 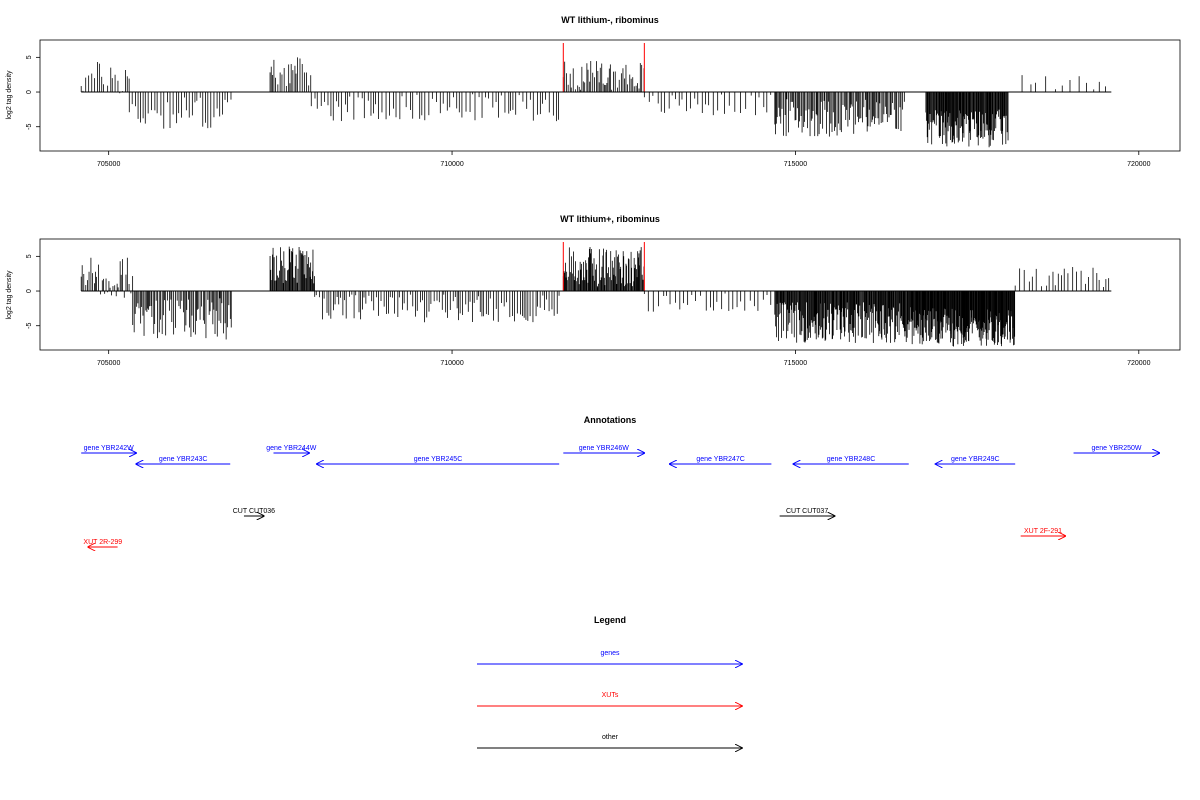 I want to click on annotation-label: gene YBR244W, so click(x=291, y=448).